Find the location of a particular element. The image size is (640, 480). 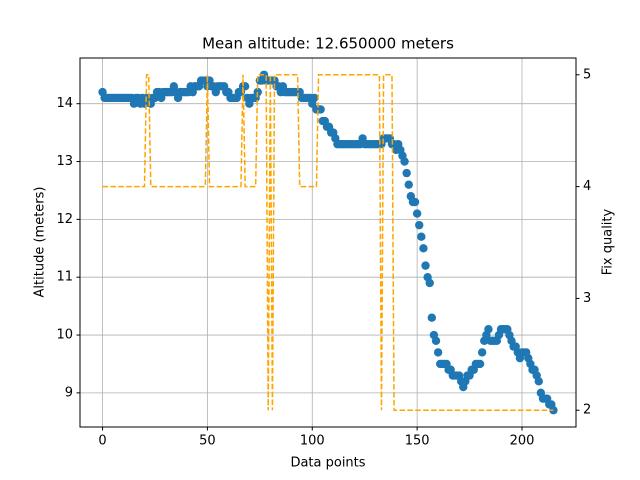

x-tick-label: 100 is located at coordinates (312, 441).